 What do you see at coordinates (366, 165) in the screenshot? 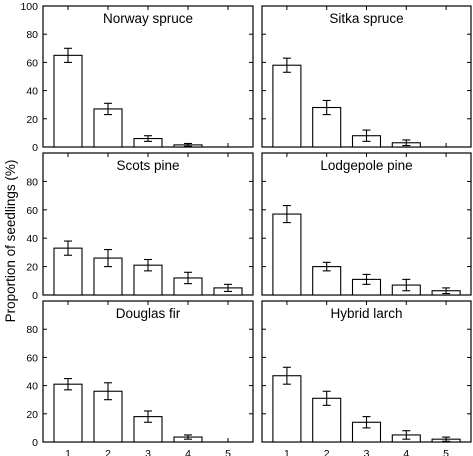
I see `panel-title: Lodgepole pine` at bounding box center [366, 165].